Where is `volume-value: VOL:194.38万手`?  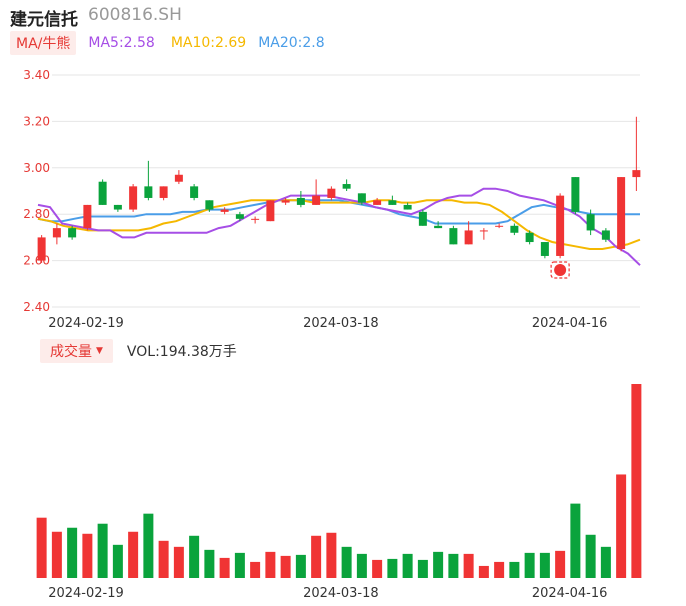 volume-value: VOL:194.38万手 is located at coordinates (181, 352).